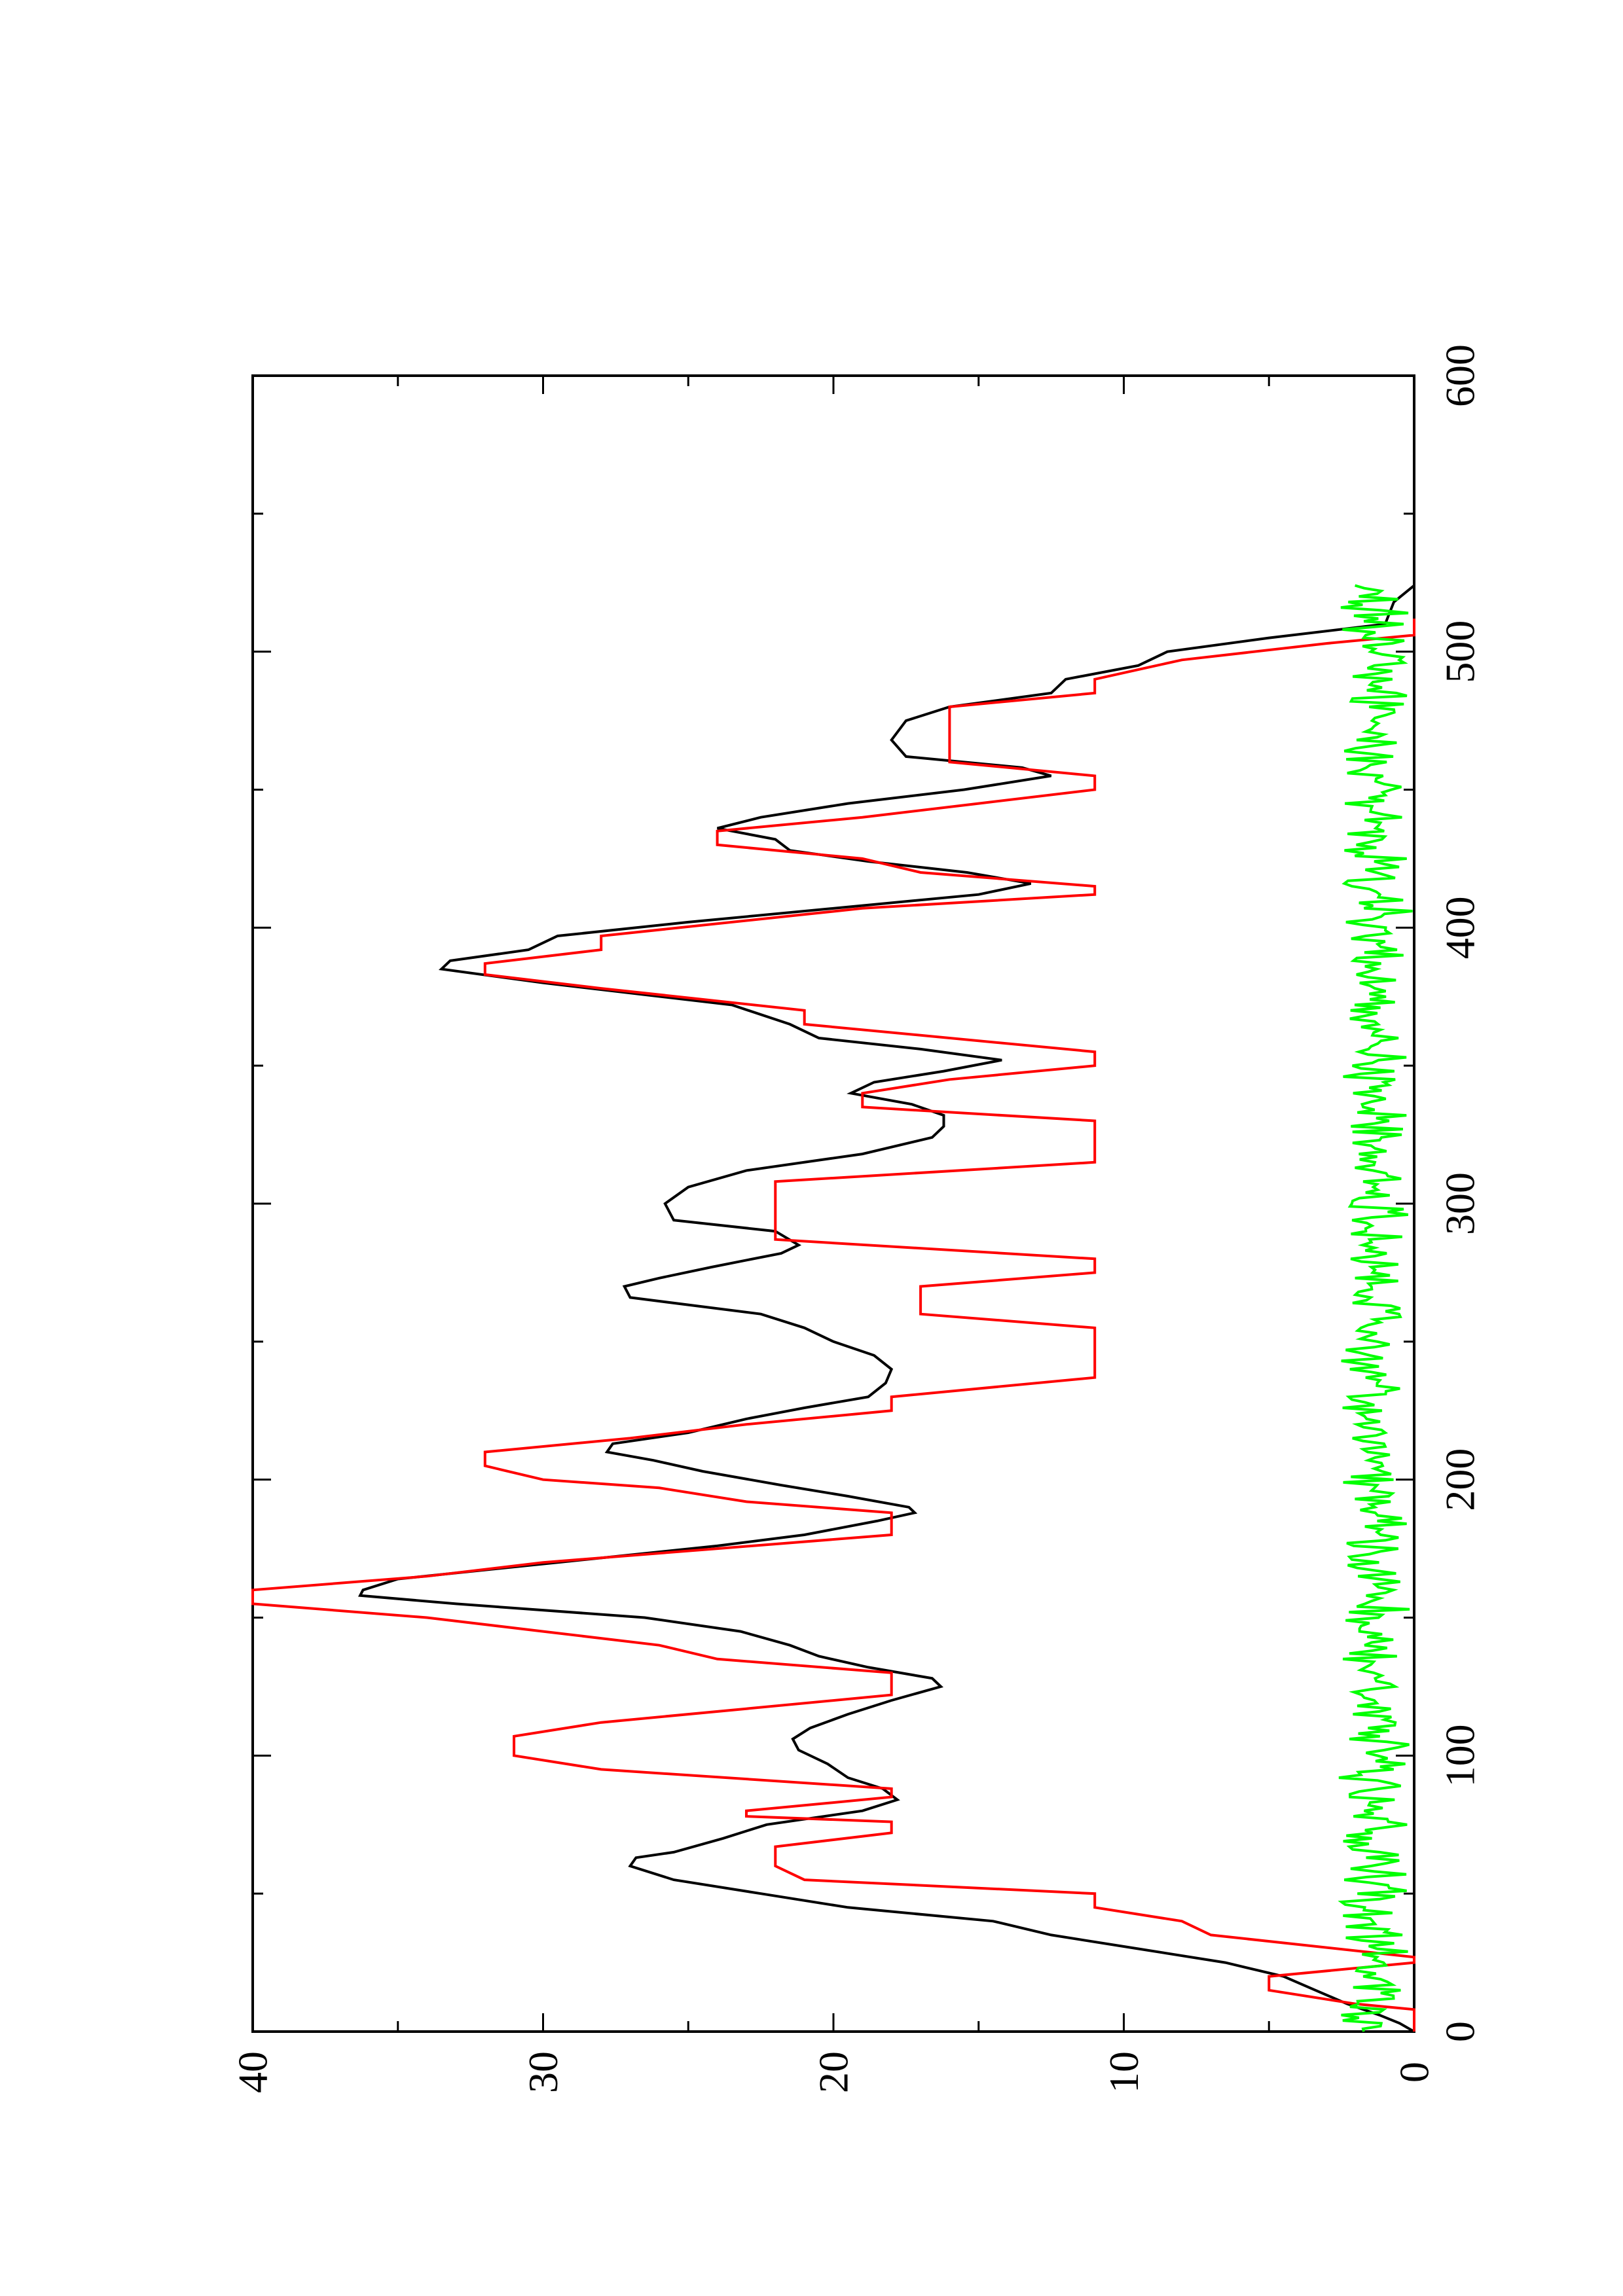 The width and height of the screenshot is (1623, 2296). Describe the element at coordinates (1460, 1479) in the screenshot. I see `x-tick-label: 200` at that location.